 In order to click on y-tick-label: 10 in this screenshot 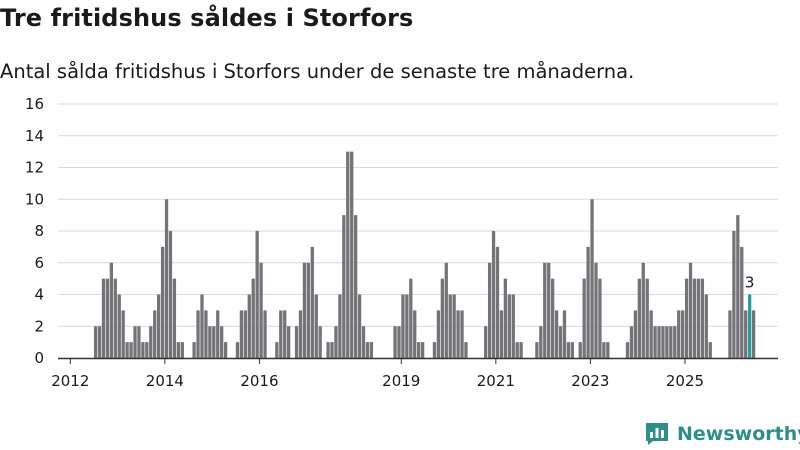, I will do `click(34, 199)`.